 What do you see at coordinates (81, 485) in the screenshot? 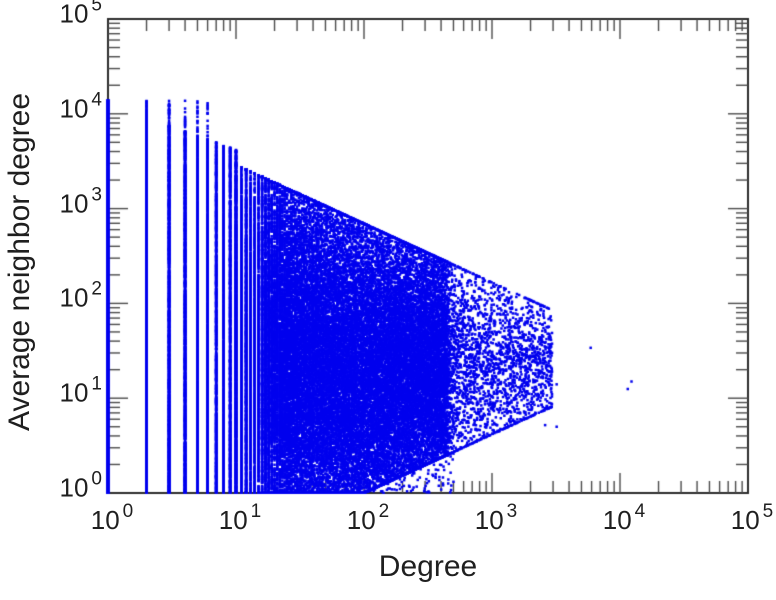
I see `y-tick-label: 10 0` at bounding box center [81, 485].